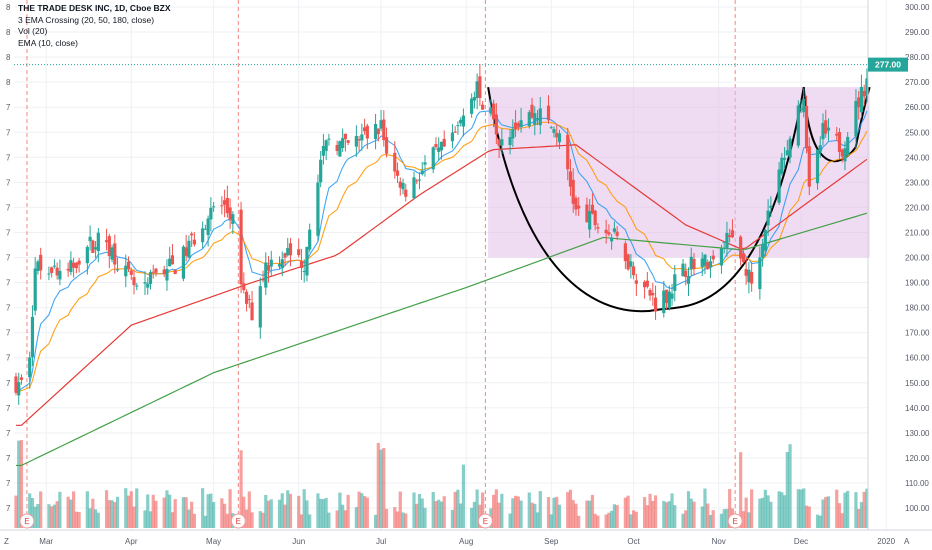 The height and width of the screenshot is (550, 932). Describe the element at coordinates (917, 483) in the screenshot. I see `y-tick-label: 110.00` at that location.